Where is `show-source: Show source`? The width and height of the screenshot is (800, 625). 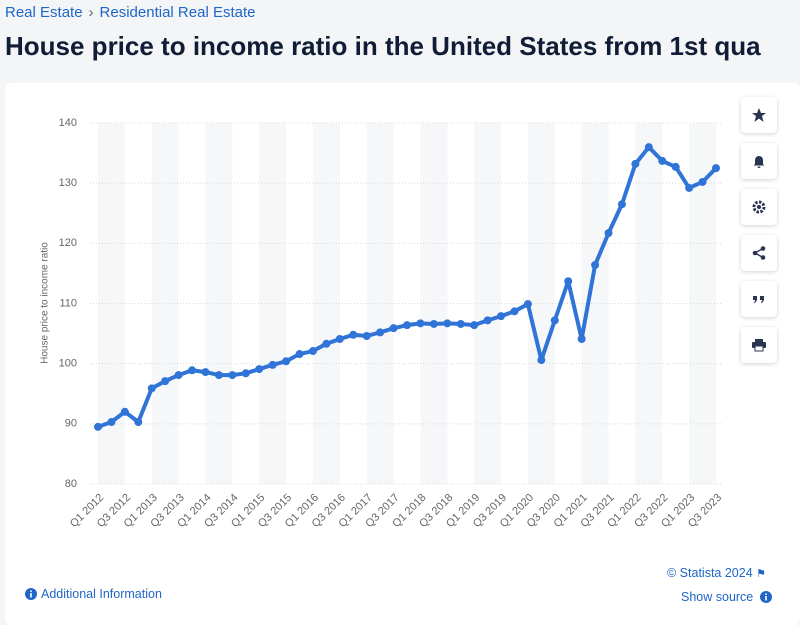
show-source: Show source is located at coordinates (726, 597).